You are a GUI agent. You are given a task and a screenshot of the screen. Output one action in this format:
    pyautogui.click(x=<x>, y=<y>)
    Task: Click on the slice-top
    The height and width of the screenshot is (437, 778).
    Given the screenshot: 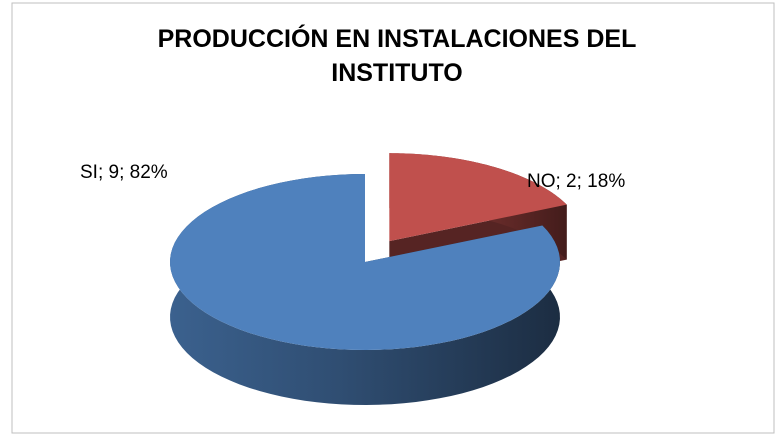 What is the action you would take?
    pyautogui.click(x=478, y=197)
    